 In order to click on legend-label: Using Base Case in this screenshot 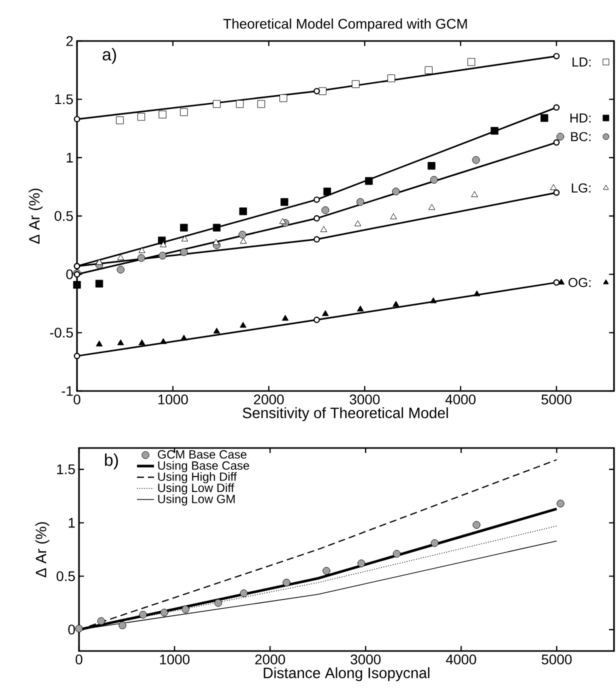, I will do `click(204, 466)`.